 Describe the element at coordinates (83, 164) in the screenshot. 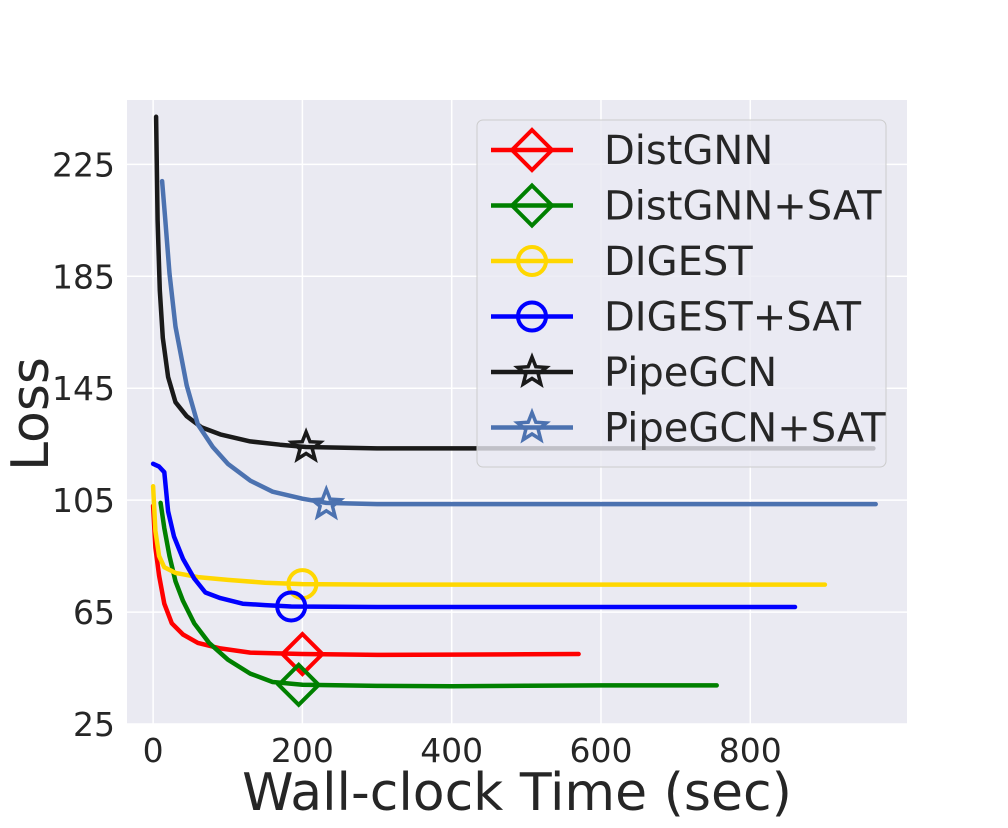

I see `y-tick-label: 225` at that location.